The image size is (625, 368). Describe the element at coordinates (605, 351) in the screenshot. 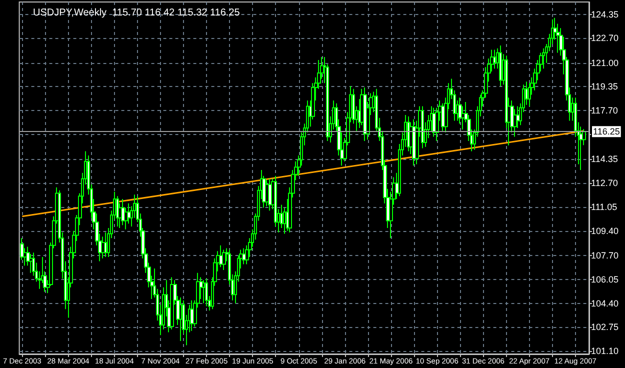

I see `y-tick-label: 101.10` at that location.